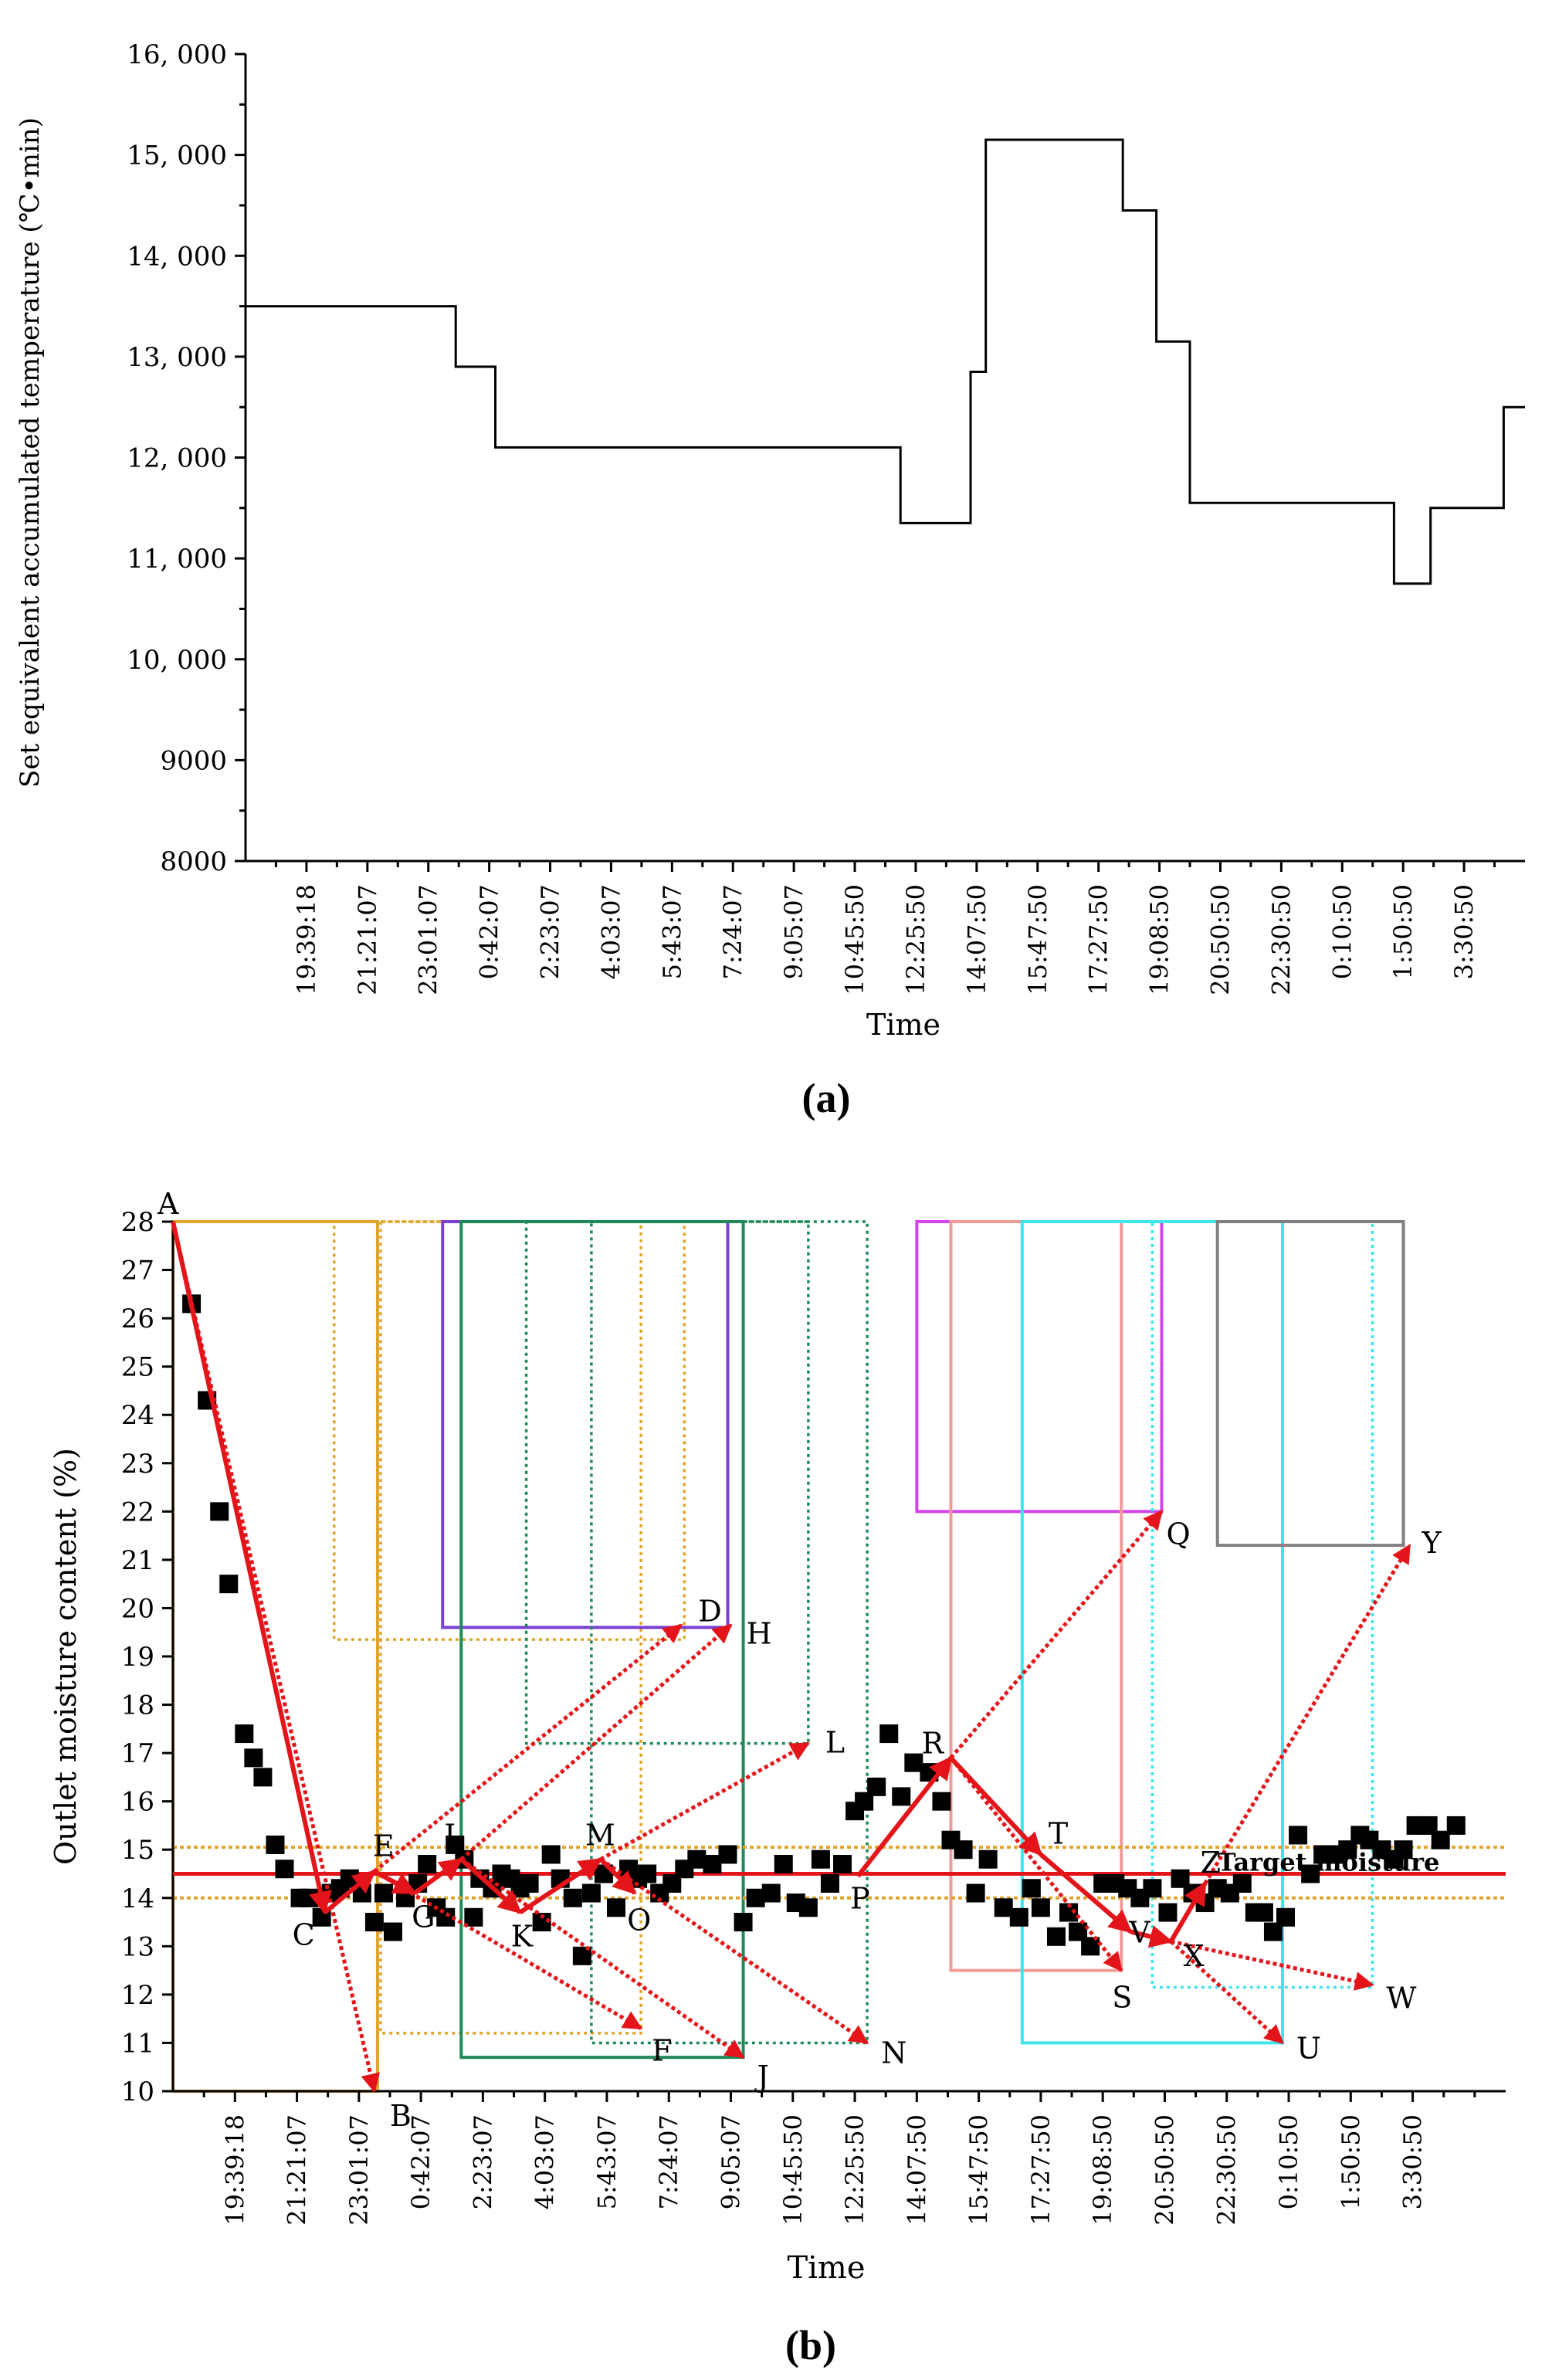  I want to click on panel-a-y-tick-label: 16, 000, so click(177, 54).